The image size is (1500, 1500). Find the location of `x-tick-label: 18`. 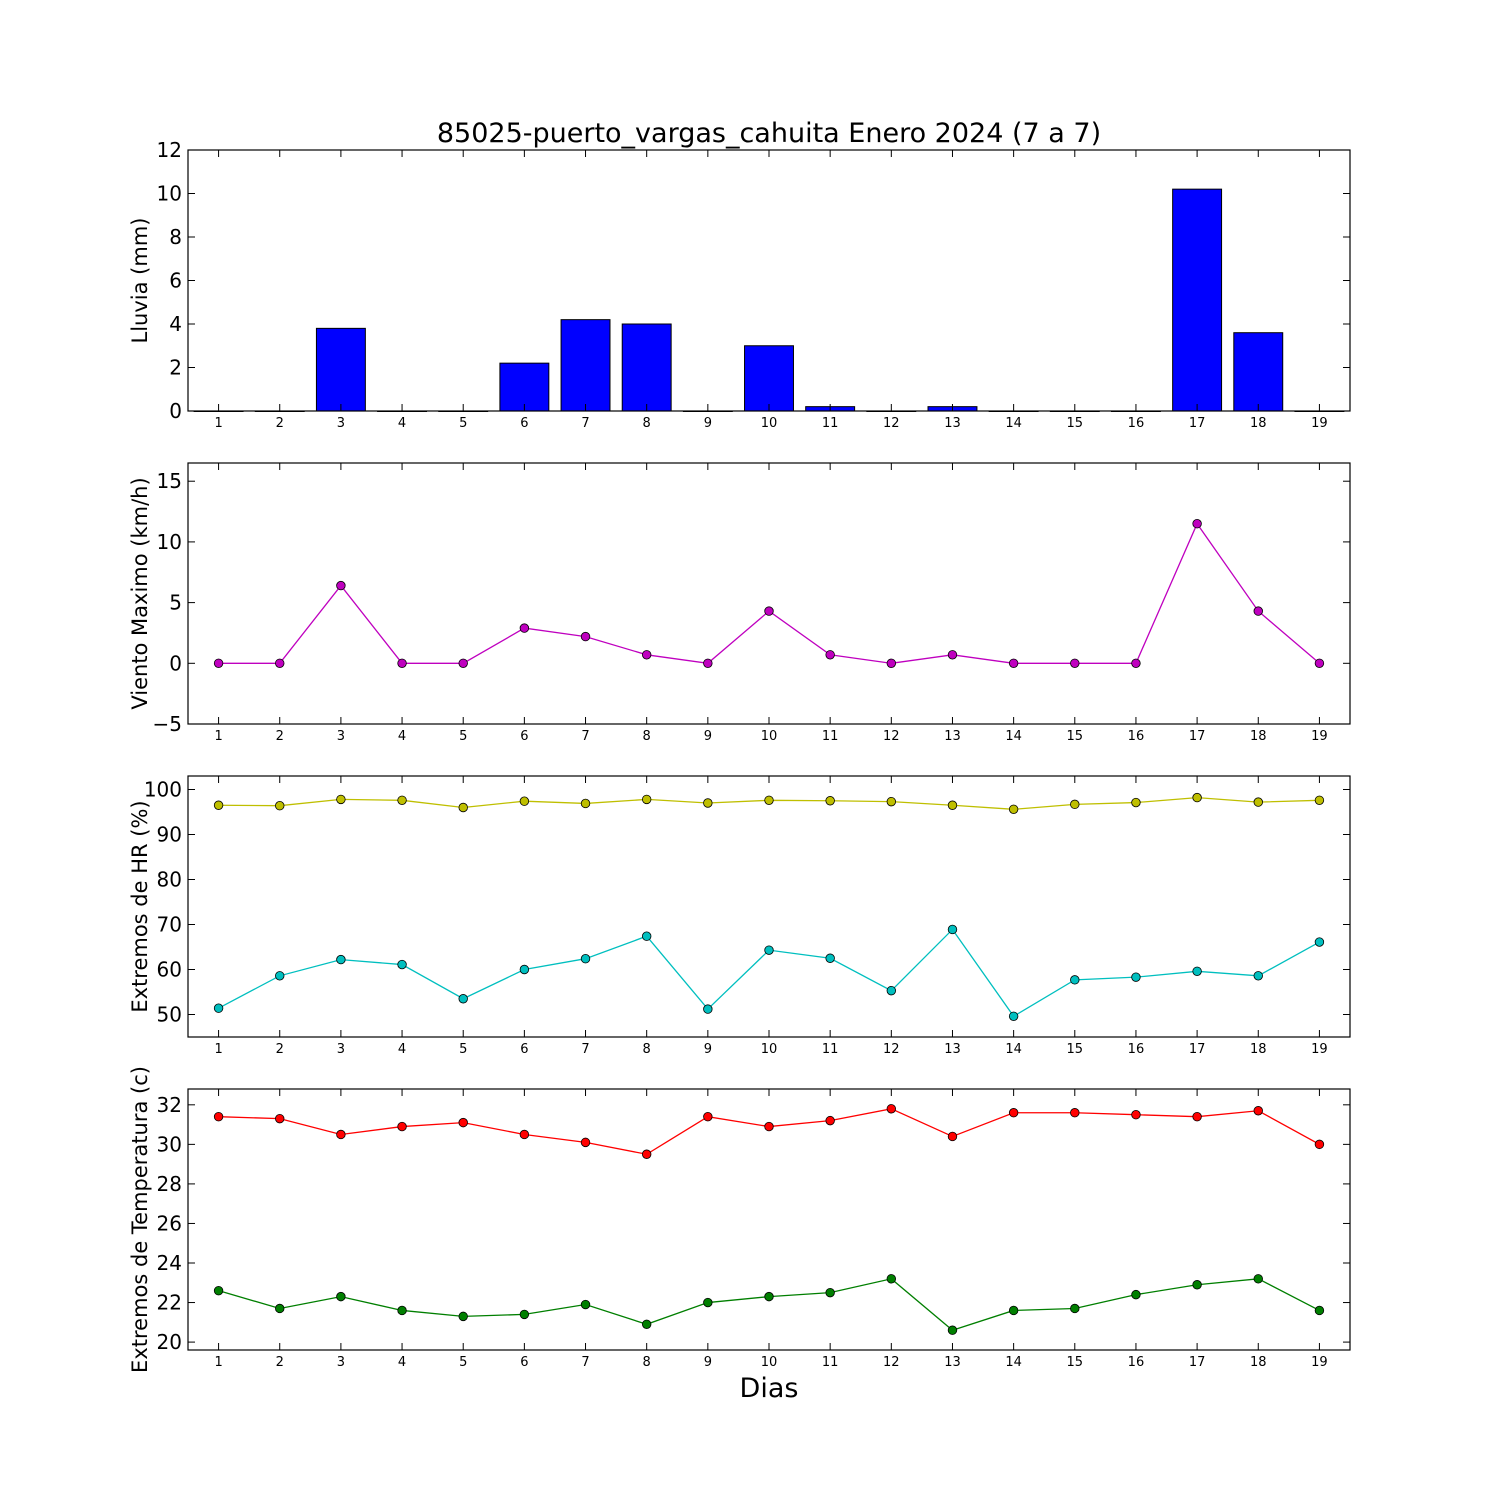

x-tick-label: 18 is located at coordinates (1258, 1049).